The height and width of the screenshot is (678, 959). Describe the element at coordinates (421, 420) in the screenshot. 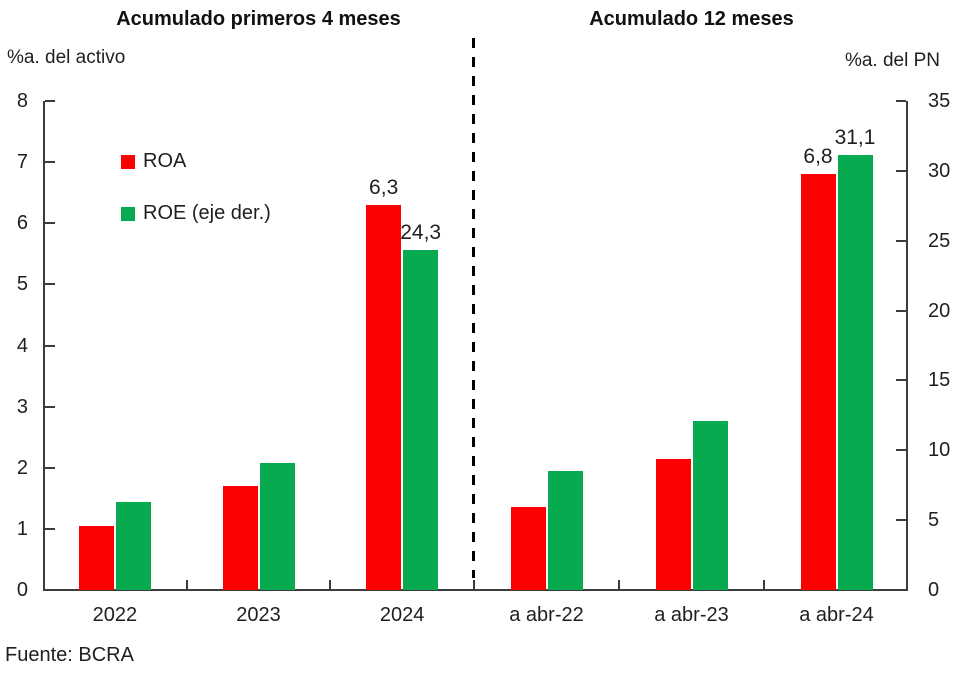

I see `bar-roe-2024` at that location.